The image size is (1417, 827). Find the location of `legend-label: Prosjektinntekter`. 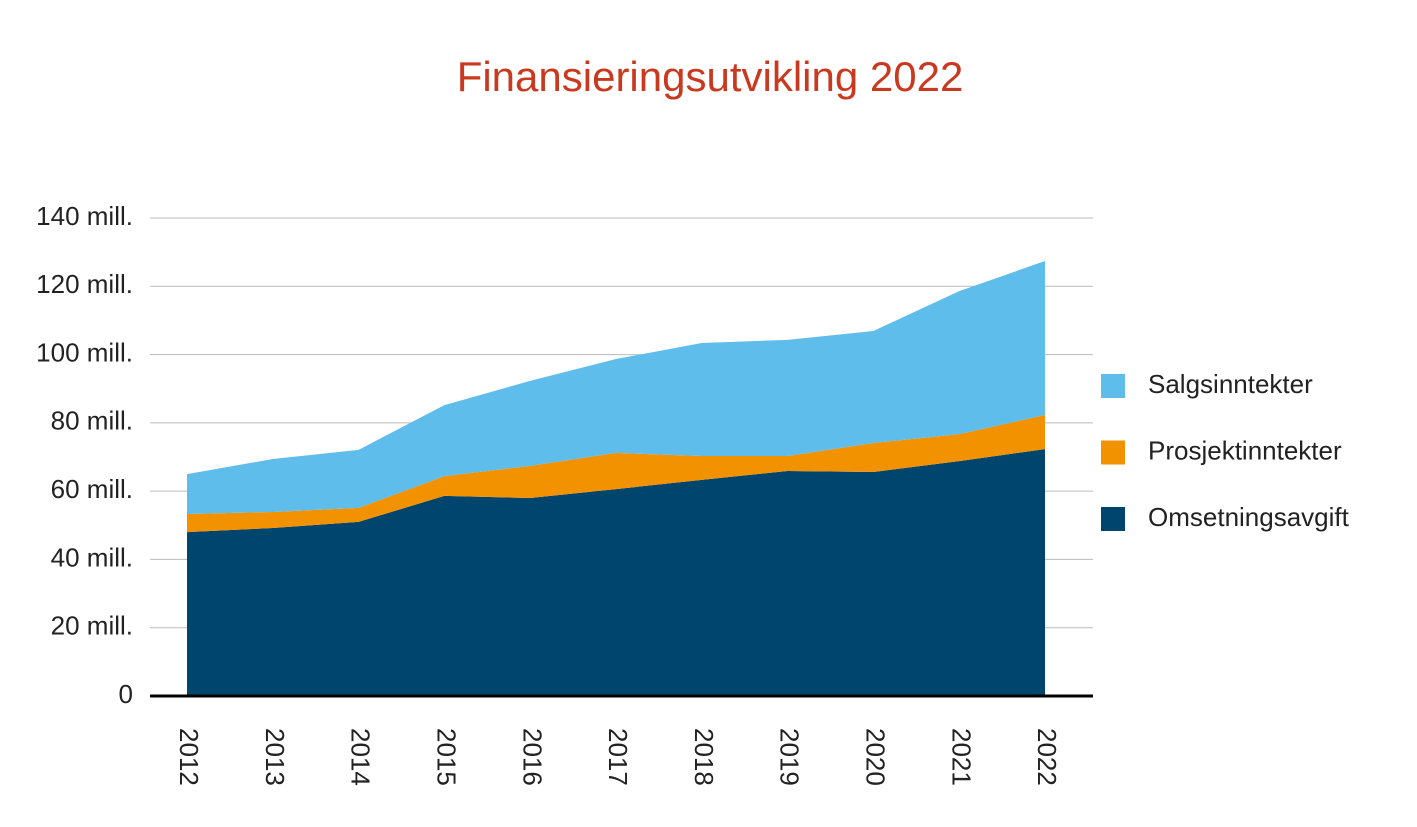

legend-label: Prosjektinntekter is located at coordinates (1245, 450).